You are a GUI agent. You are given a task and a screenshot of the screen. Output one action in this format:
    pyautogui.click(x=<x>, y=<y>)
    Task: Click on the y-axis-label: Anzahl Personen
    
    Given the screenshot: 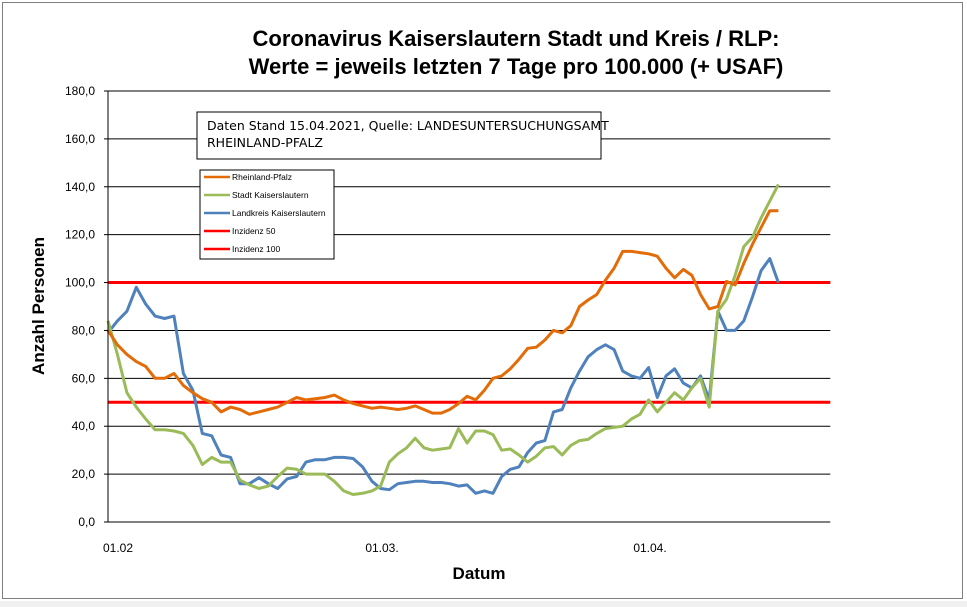 What is the action you would take?
    pyautogui.click(x=38, y=306)
    